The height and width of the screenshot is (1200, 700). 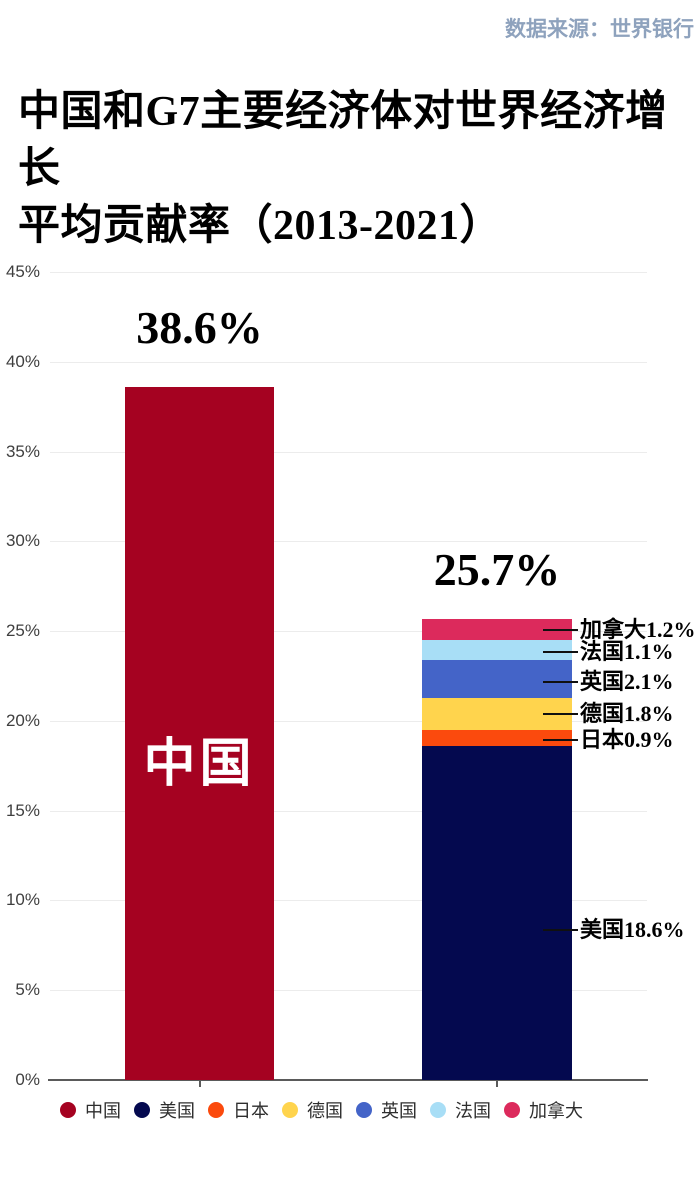 I want to click on legend-dot-uk, so click(x=364, y=1110).